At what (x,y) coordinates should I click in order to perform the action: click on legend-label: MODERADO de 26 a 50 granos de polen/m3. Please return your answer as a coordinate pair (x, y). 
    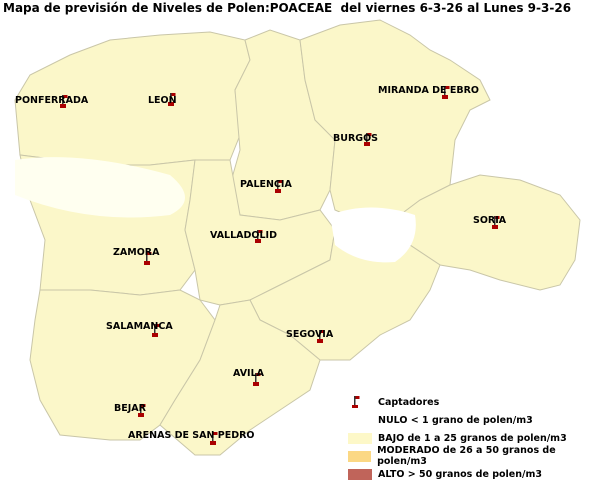
    Looking at the image, I should click on (466, 456).